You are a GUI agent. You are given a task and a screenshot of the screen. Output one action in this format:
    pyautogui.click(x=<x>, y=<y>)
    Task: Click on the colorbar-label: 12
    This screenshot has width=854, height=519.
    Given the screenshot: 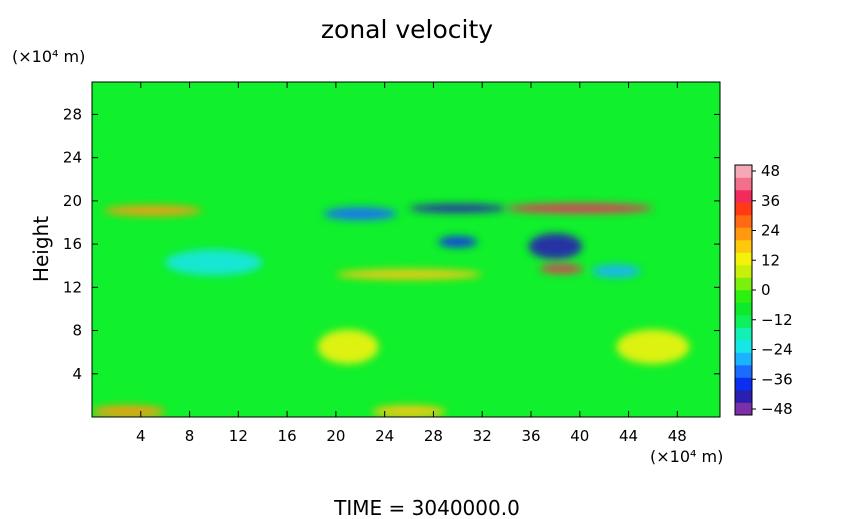 What is the action you would take?
    pyautogui.click(x=770, y=260)
    